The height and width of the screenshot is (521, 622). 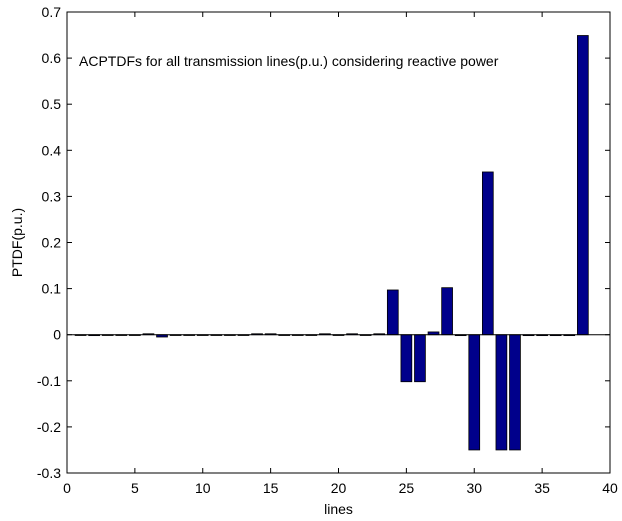 What do you see at coordinates (271, 488) in the screenshot?
I see `x-tick-label: 15` at bounding box center [271, 488].